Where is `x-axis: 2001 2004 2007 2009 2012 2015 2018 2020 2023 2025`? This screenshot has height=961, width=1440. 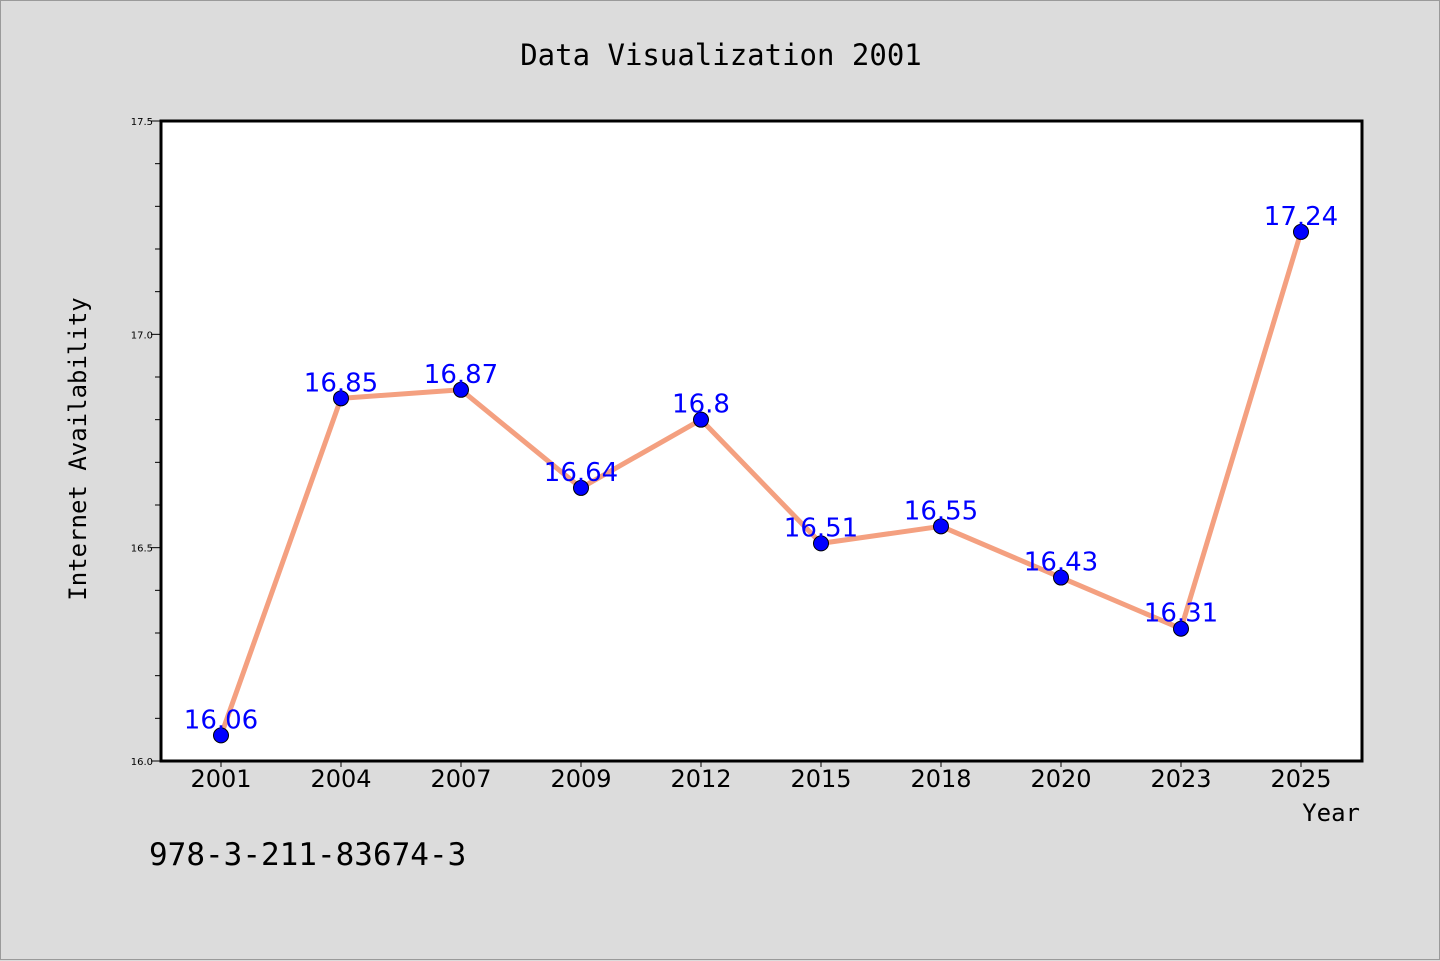 x-axis: 2001 2004 2007 2009 2012 2015 2018 2020 2023 2025 is located at coordinates (761, 777).